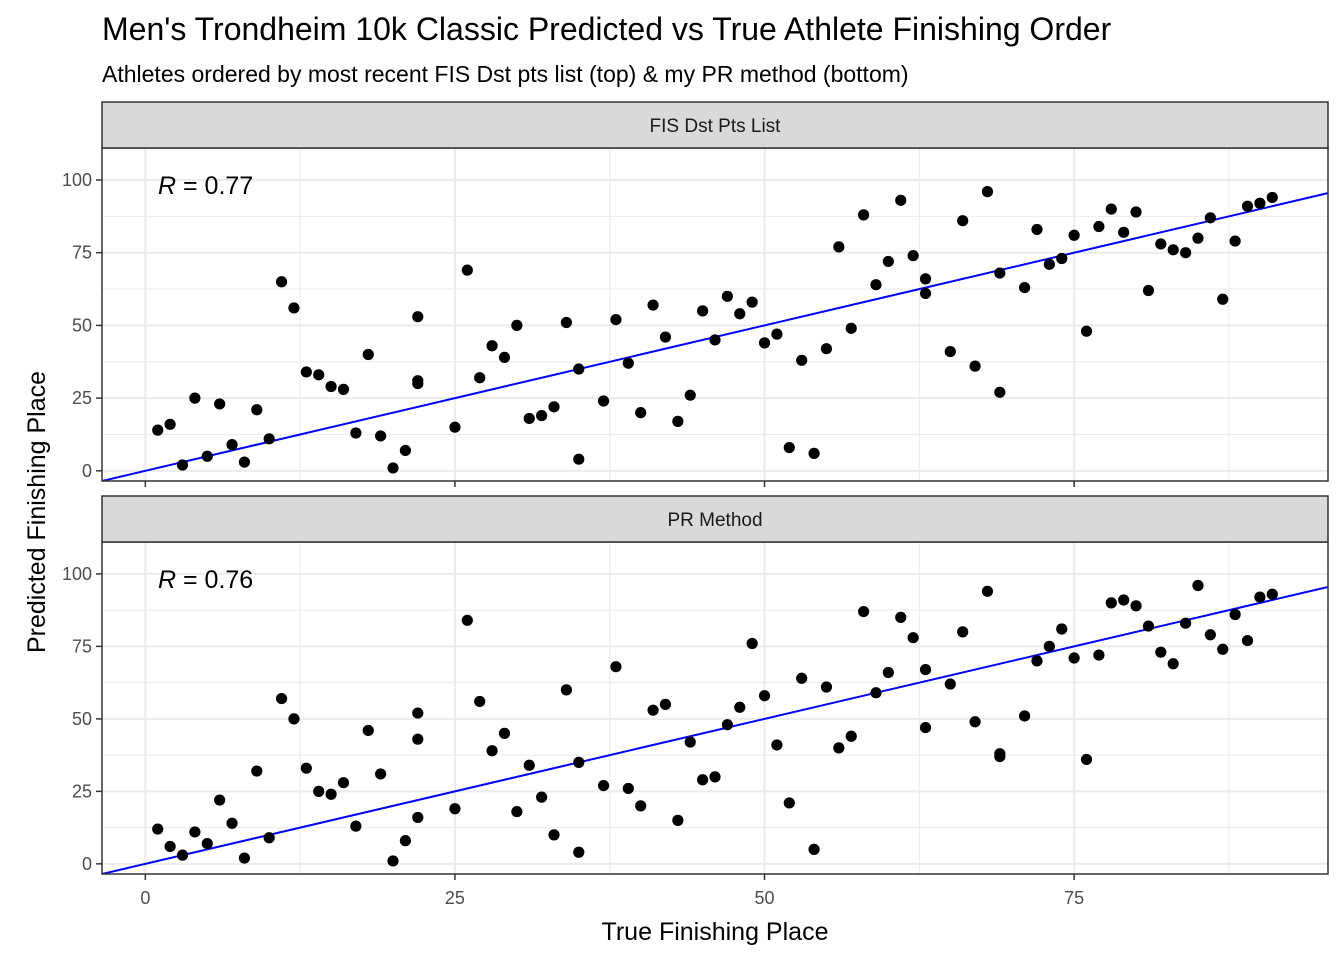 The height and width of the screenshot is (960, 1344). What do you see at coordinates (205, 580) in the screenshot?
I see `correlation-label: R = 0.76` at bounding box center [205, 580].